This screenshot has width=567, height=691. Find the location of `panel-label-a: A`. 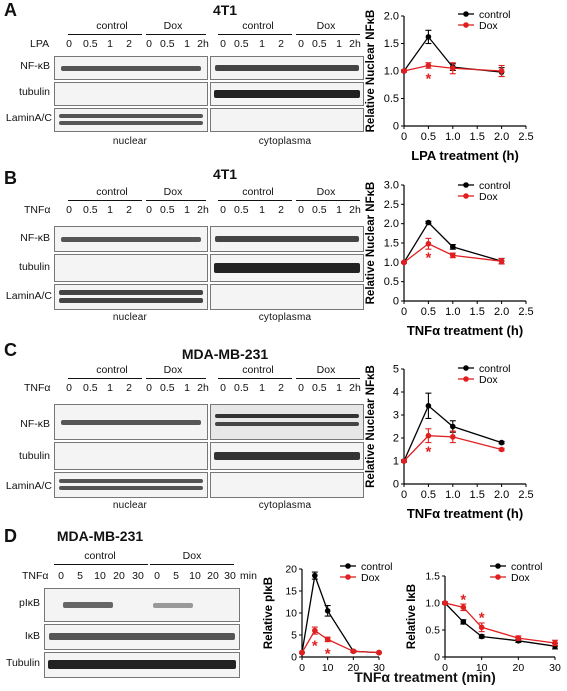

panel-label-a: A is located at coordinates (10, 10).